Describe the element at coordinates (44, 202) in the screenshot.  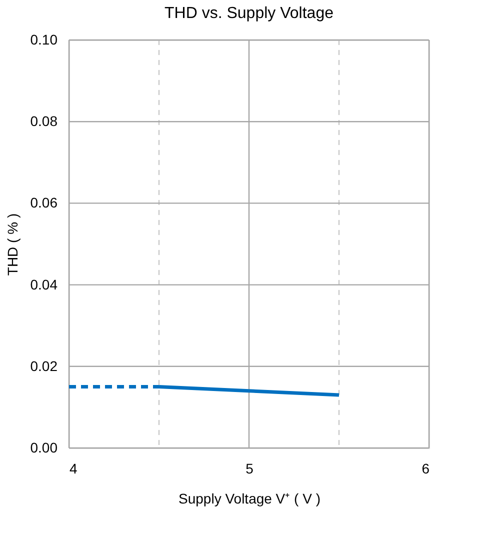
I see `y-tick-label: 0.06` at that location.